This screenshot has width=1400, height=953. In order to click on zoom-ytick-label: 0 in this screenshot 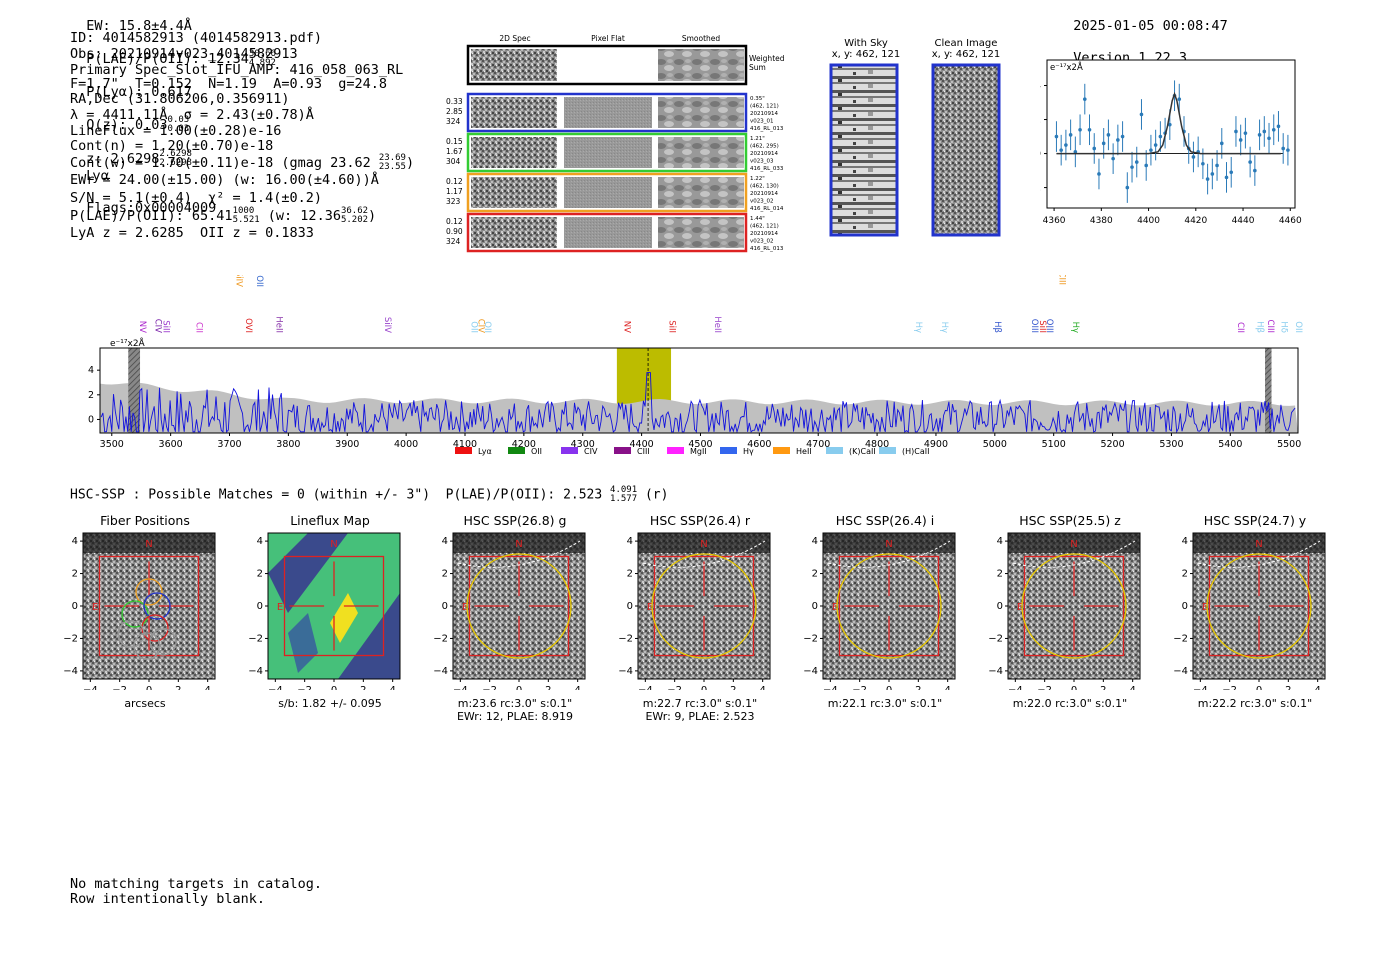, I will do `click(1040, 155)`.